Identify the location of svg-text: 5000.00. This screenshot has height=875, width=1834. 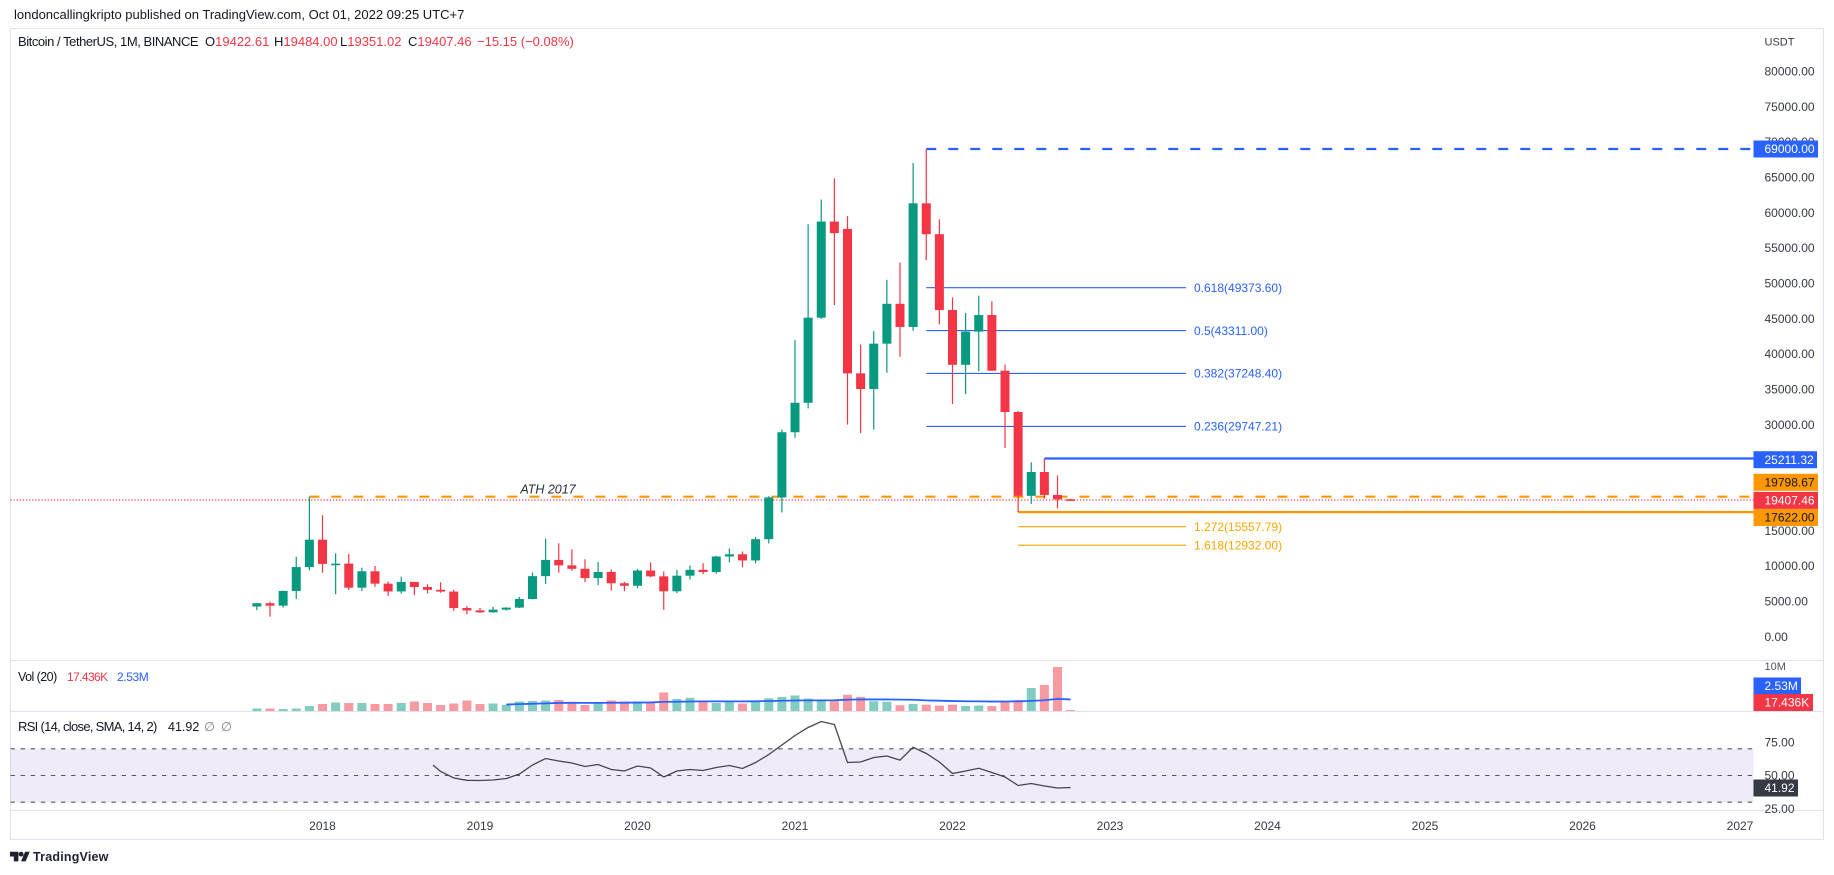
(1787, 602).